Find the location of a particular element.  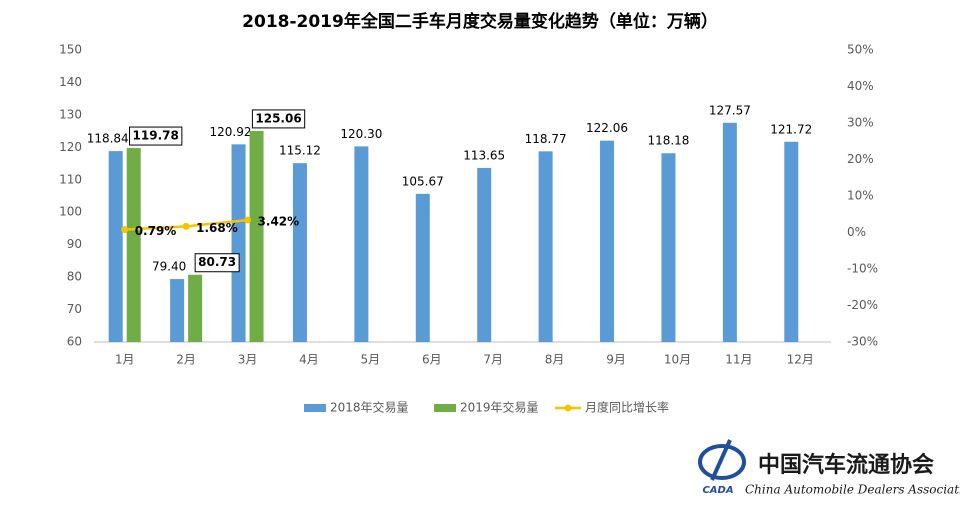

value-label: 122.06 is located at coordinates (607, 128).